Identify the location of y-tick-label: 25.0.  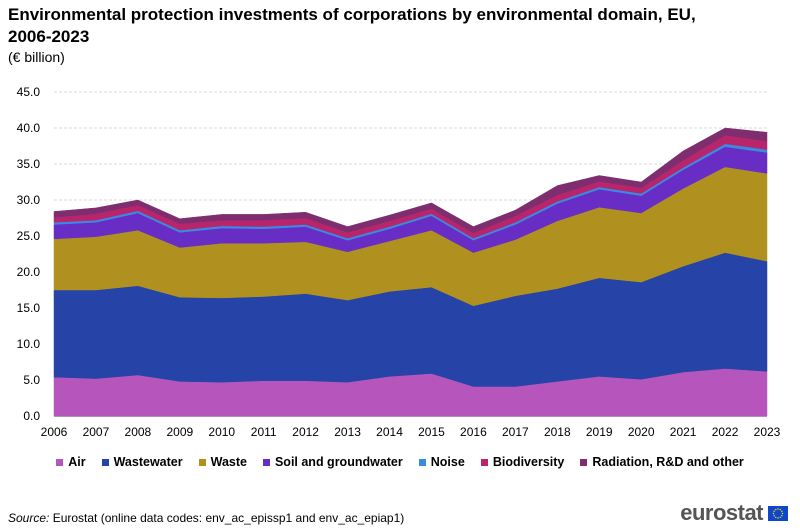
(29, 236).